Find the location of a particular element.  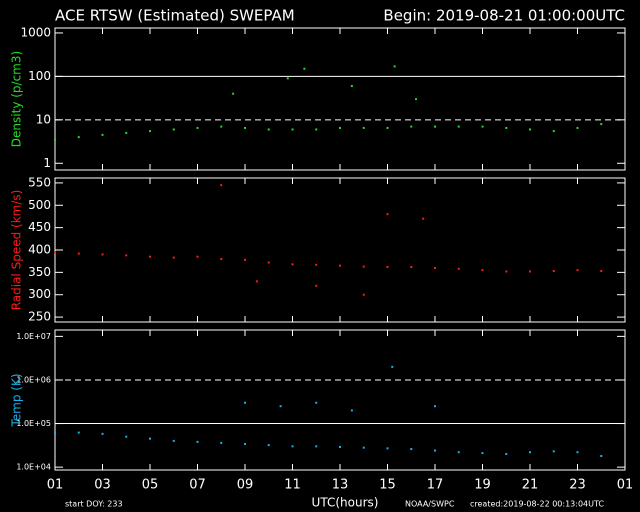

x-tick-label: 21 is located at coordinates (530, 485).